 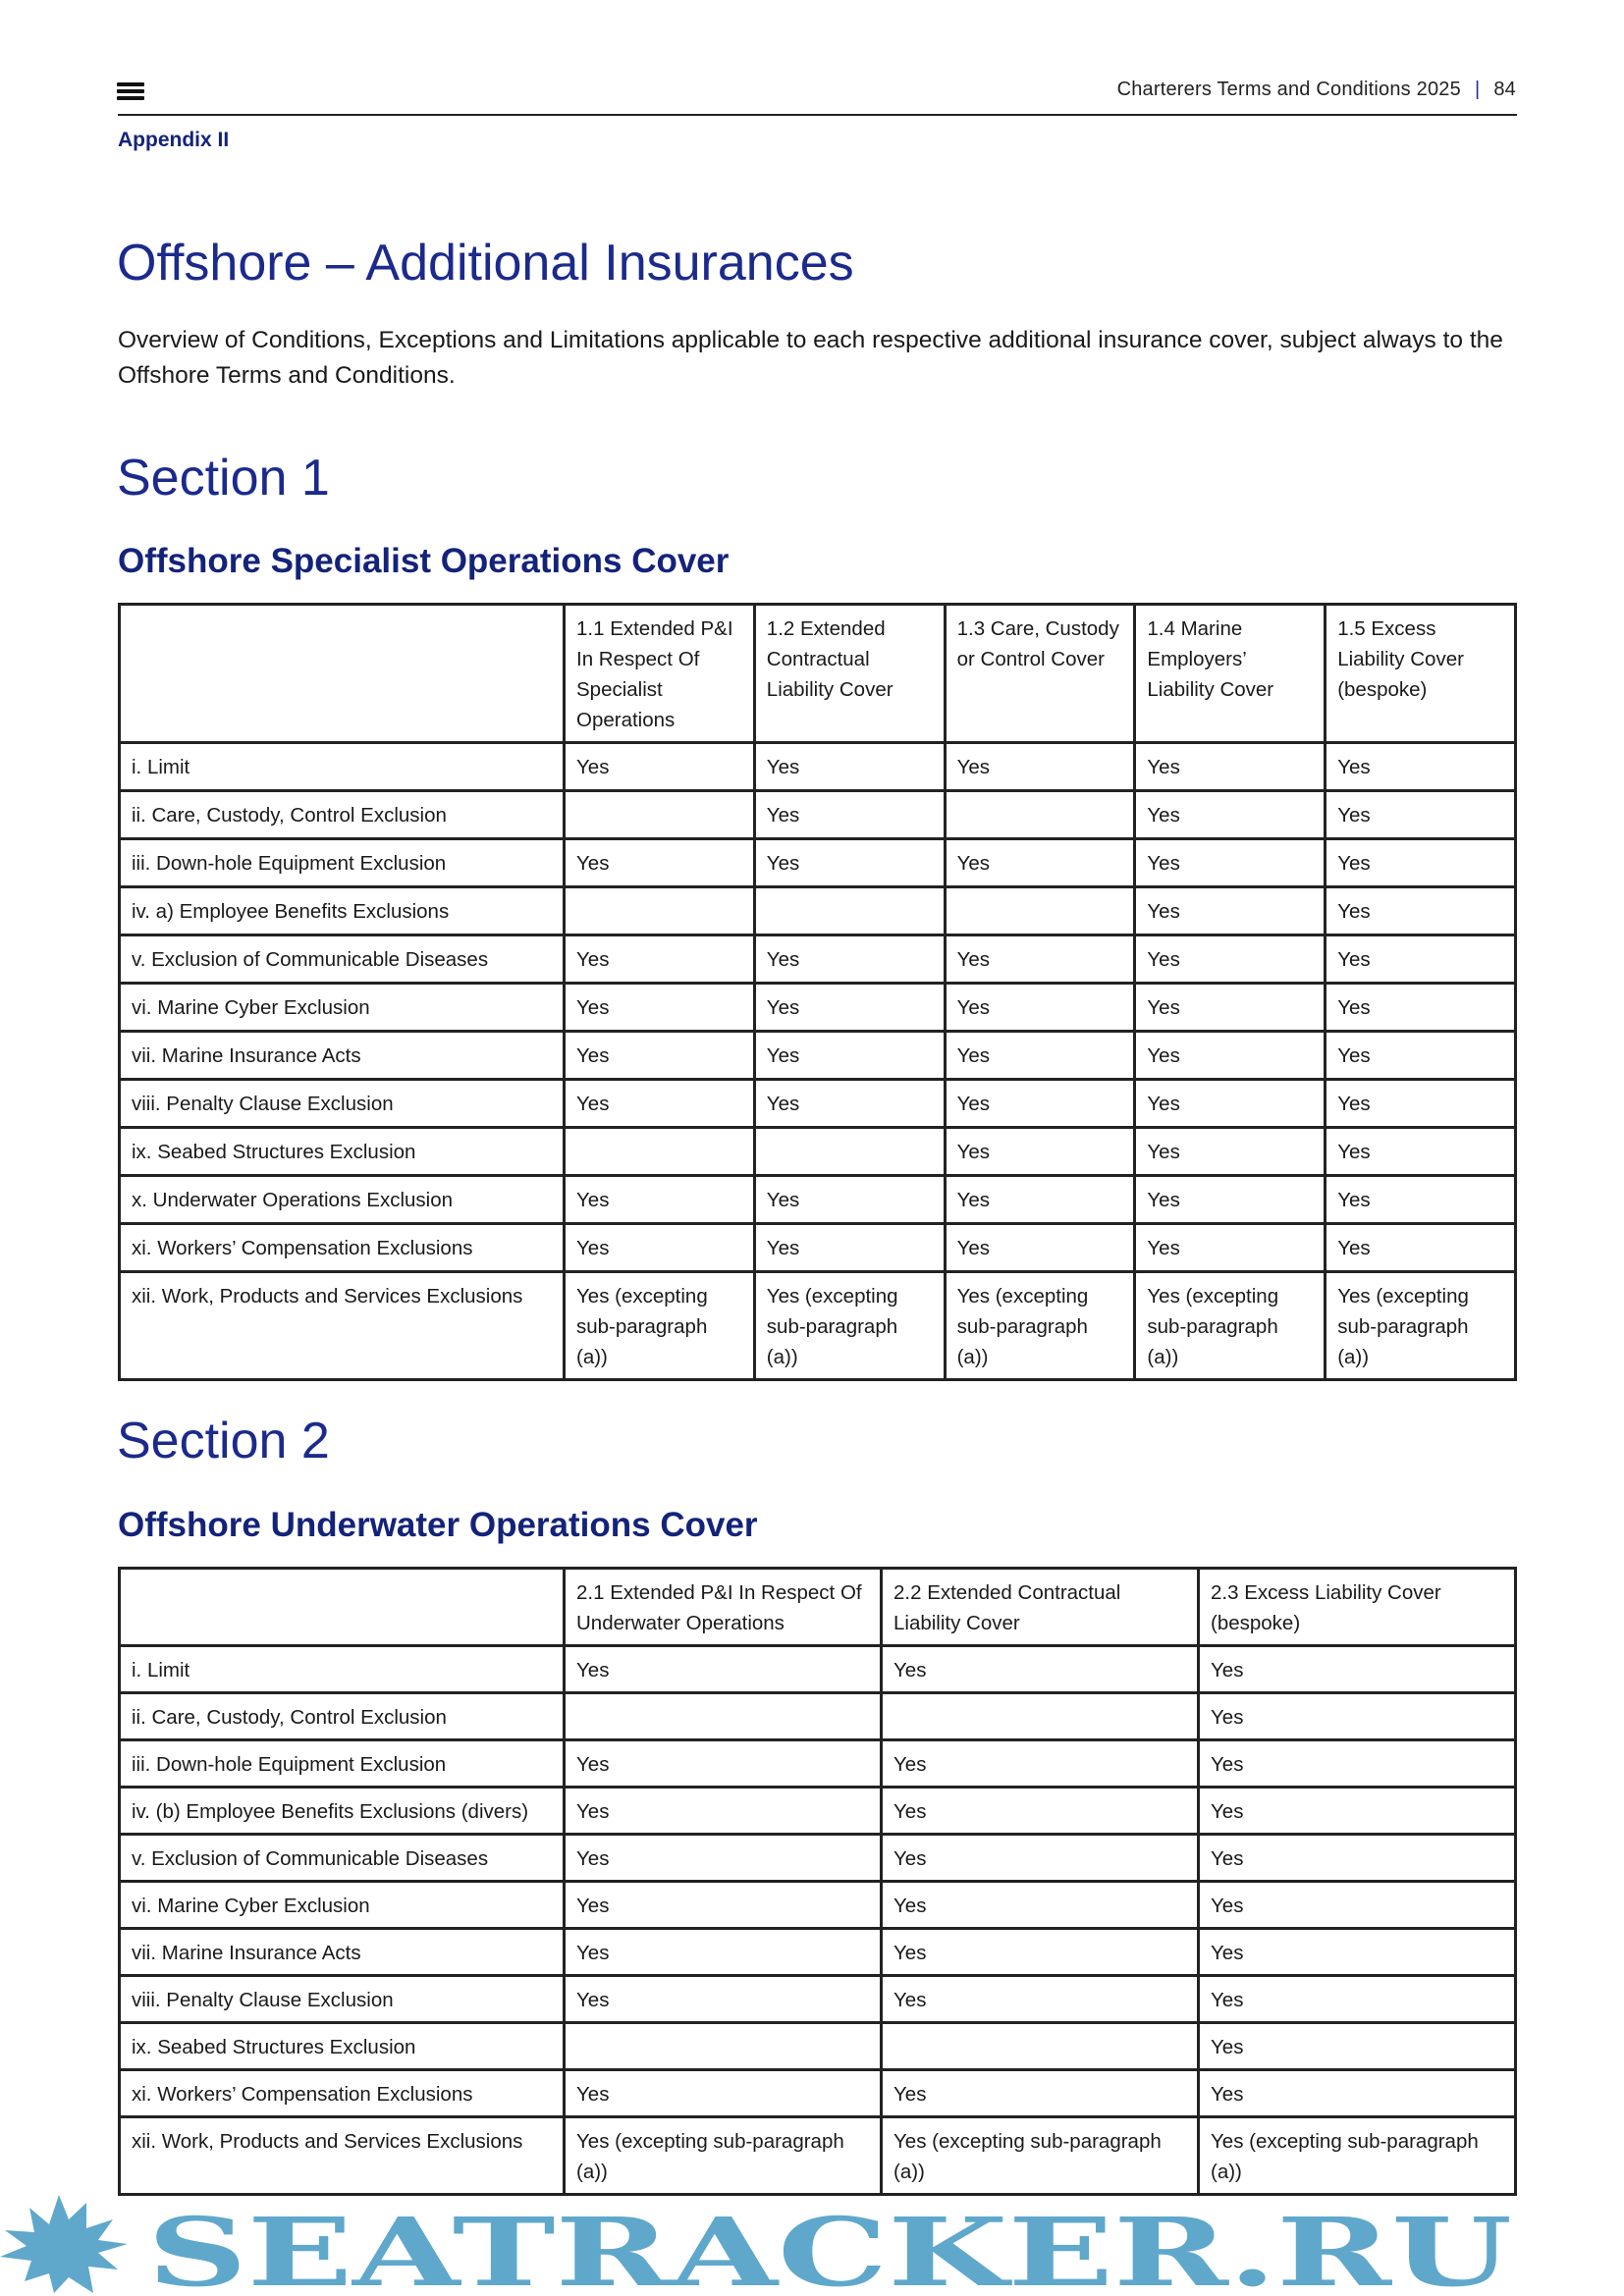 What do you see at coordinates (342, 910) in the screenshot?
I see `row-label: iv. a) Employee Benefits Exclusions` at bounding box center [342, 910].